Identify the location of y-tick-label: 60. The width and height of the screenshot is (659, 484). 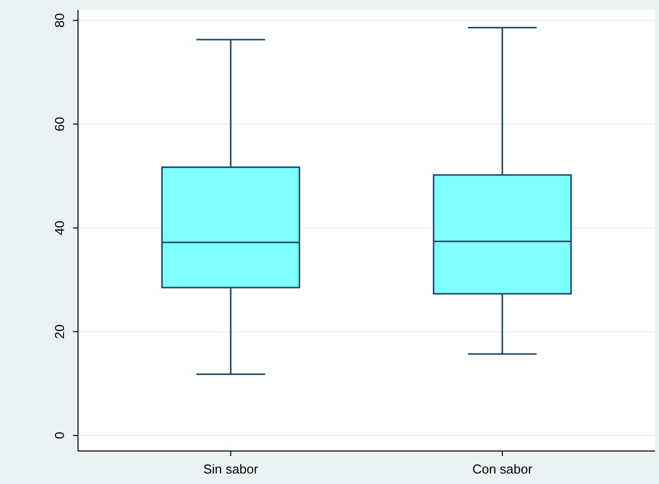
(59, 124).